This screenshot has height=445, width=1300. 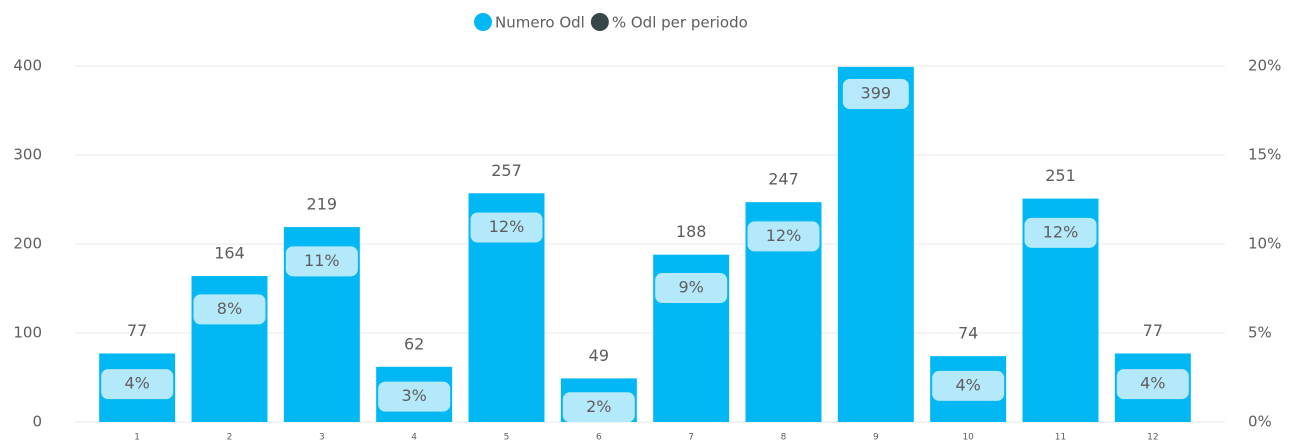 What do you see at coordinates (27, 155) in the screenshot?
I see `y-tick-label: 300` at bounding box center [27, 155].